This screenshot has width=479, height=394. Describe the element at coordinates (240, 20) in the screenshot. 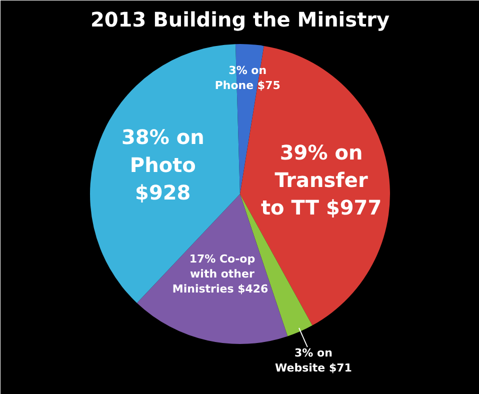

I see `chart-title: 2013 Building the Ministry` at that location.